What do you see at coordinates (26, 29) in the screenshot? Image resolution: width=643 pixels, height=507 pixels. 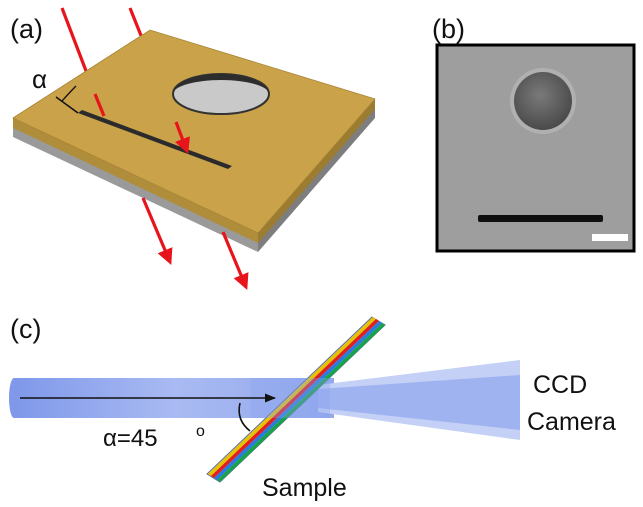 I see `panel-a-label: (a)` at bounding box center [26, 29].